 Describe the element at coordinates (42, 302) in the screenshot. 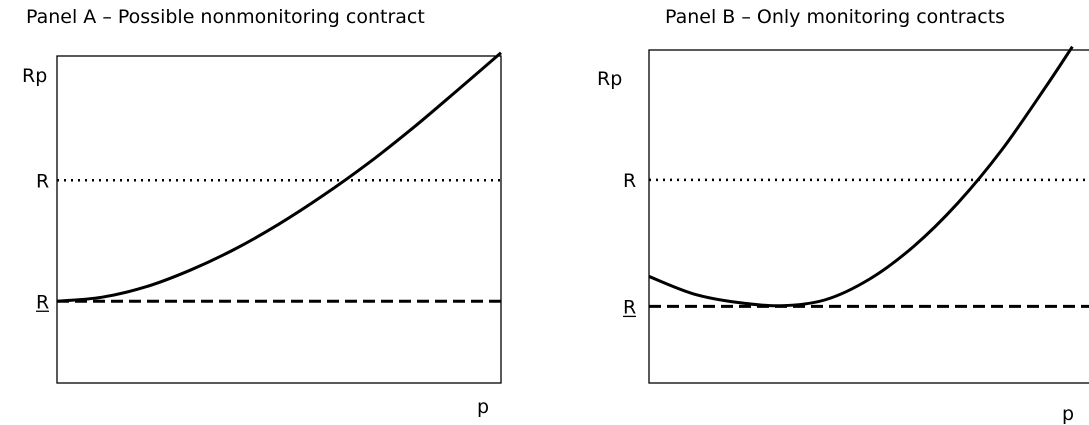

I see `panel-a-tick-r-lower: R` at that location.